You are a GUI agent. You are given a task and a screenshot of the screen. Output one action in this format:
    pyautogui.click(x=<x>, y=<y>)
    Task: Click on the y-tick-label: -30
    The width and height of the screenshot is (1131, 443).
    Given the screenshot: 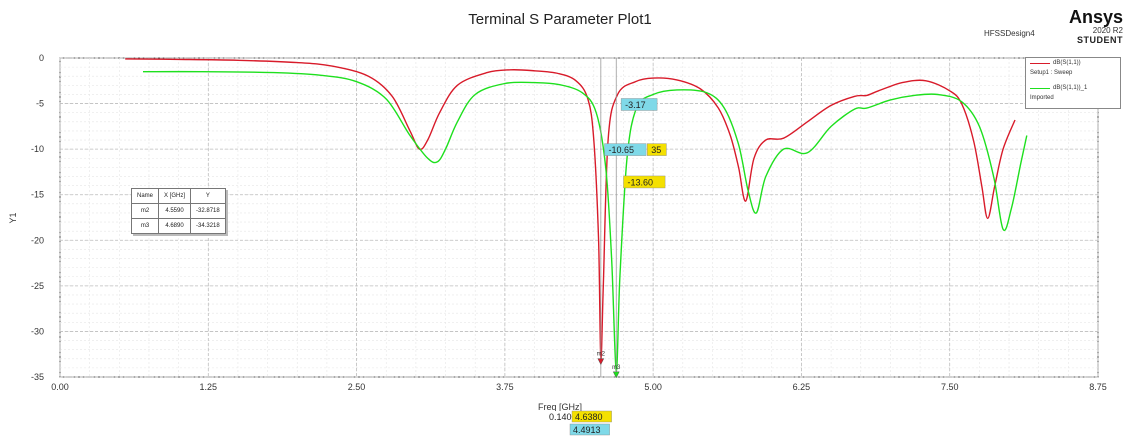 What is the action you would take?
    pyautogui.click(x=37, y=331)
    